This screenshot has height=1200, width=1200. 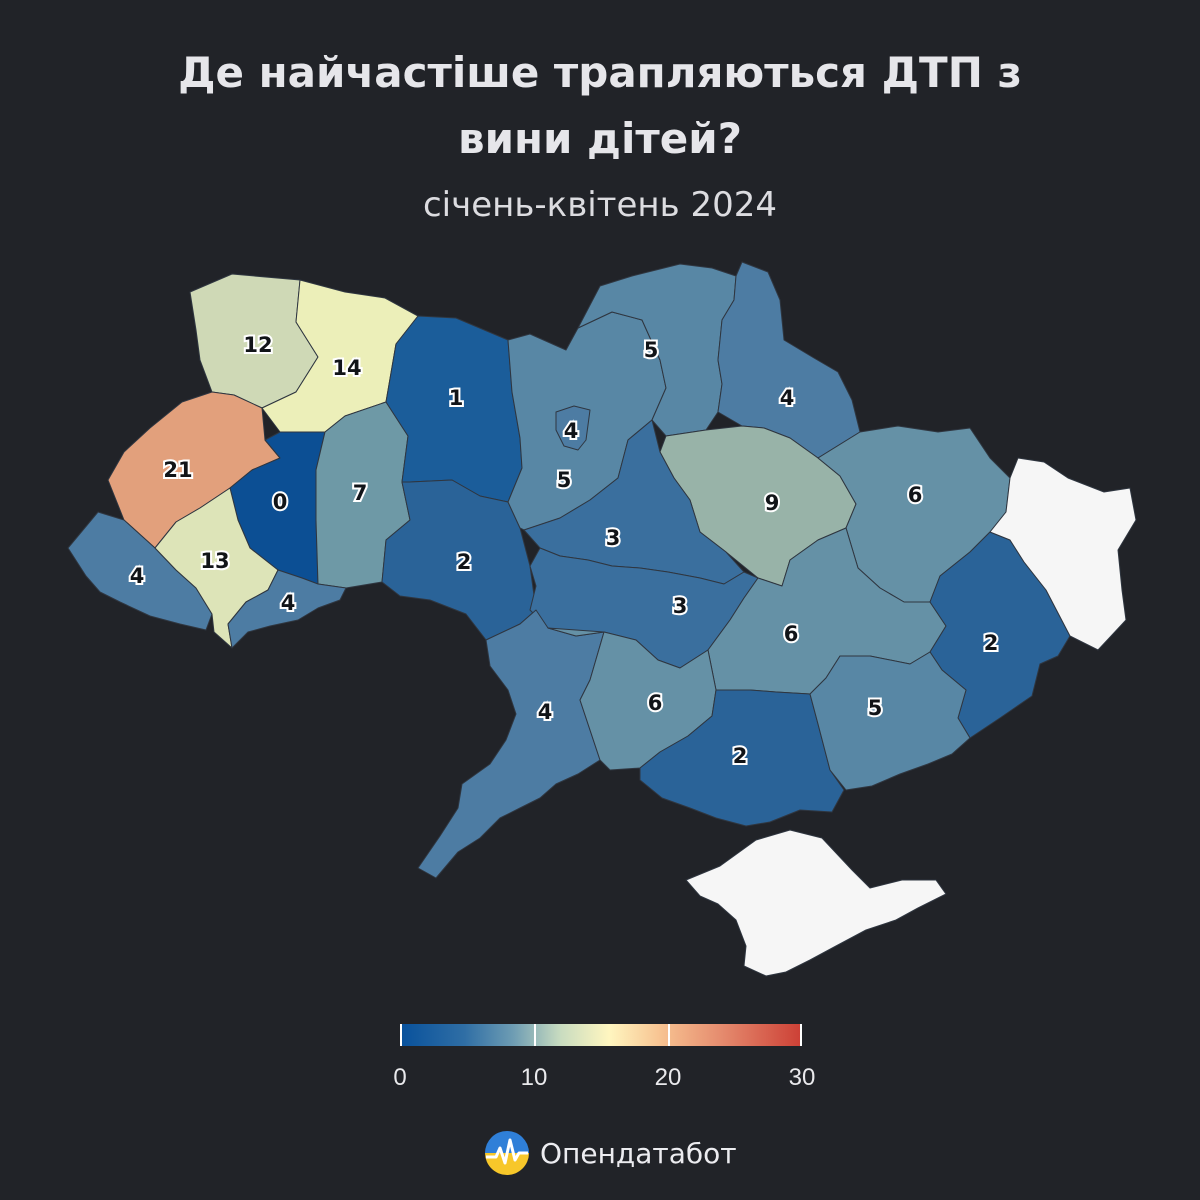 I want to click on region-value-label-chernivtsi: 4, so click(x=288, y=603).